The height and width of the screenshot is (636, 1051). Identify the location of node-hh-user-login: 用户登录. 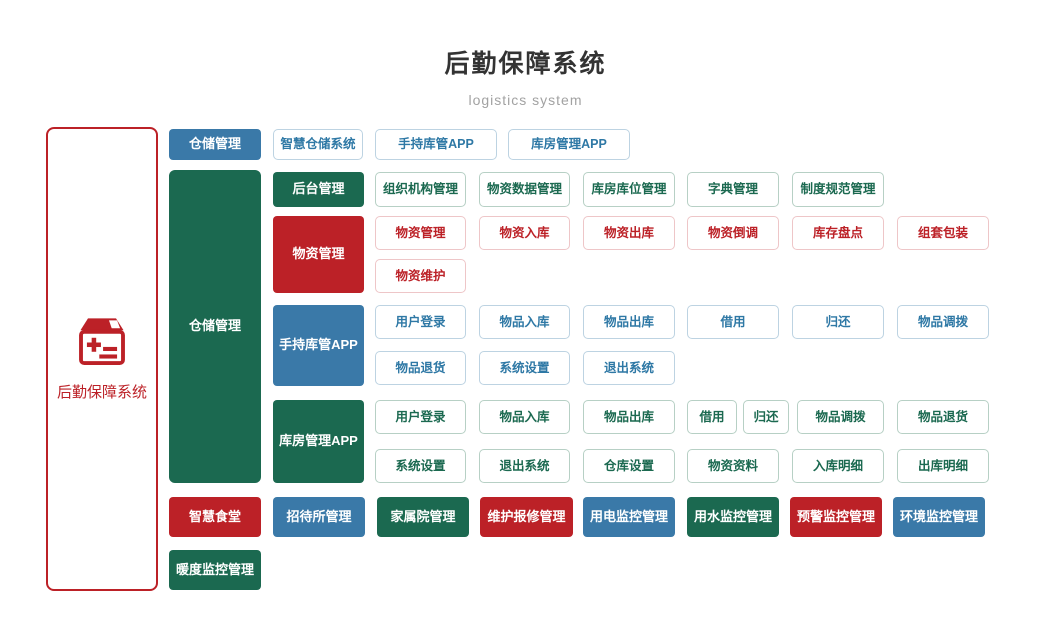
(420, 322).